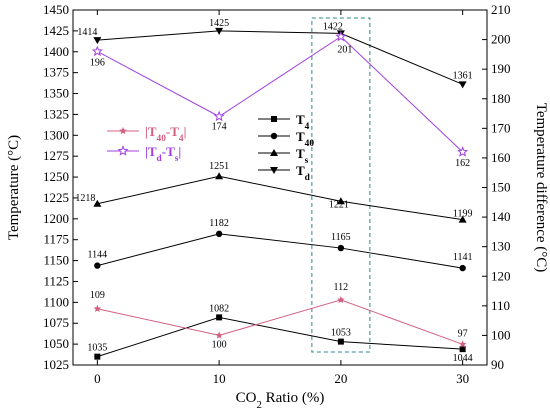 The width and height of the screenshot is (550, 411). What do you see at coordinates (462, 163) in the screenshot?
I see `data-label: 162` at bounding box center [462, 163].